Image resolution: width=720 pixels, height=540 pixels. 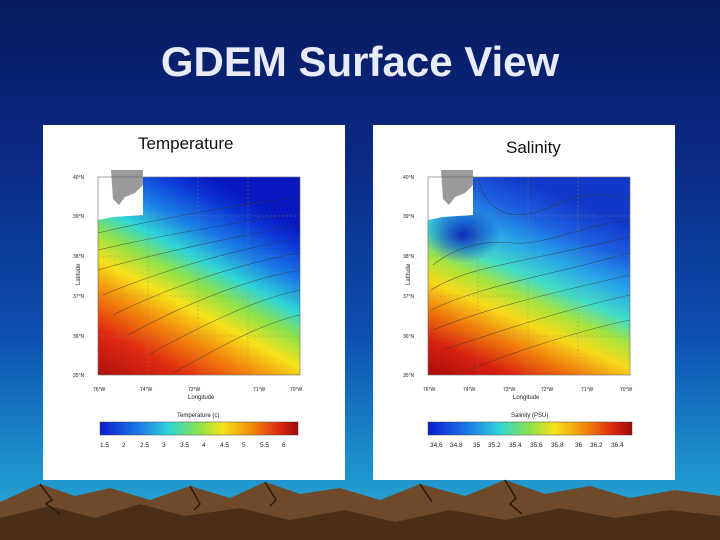 What do you see at coordinates (557, 445) in the screenshot?
I see `svg-text: 35.8` at bounding box center [557, 445].